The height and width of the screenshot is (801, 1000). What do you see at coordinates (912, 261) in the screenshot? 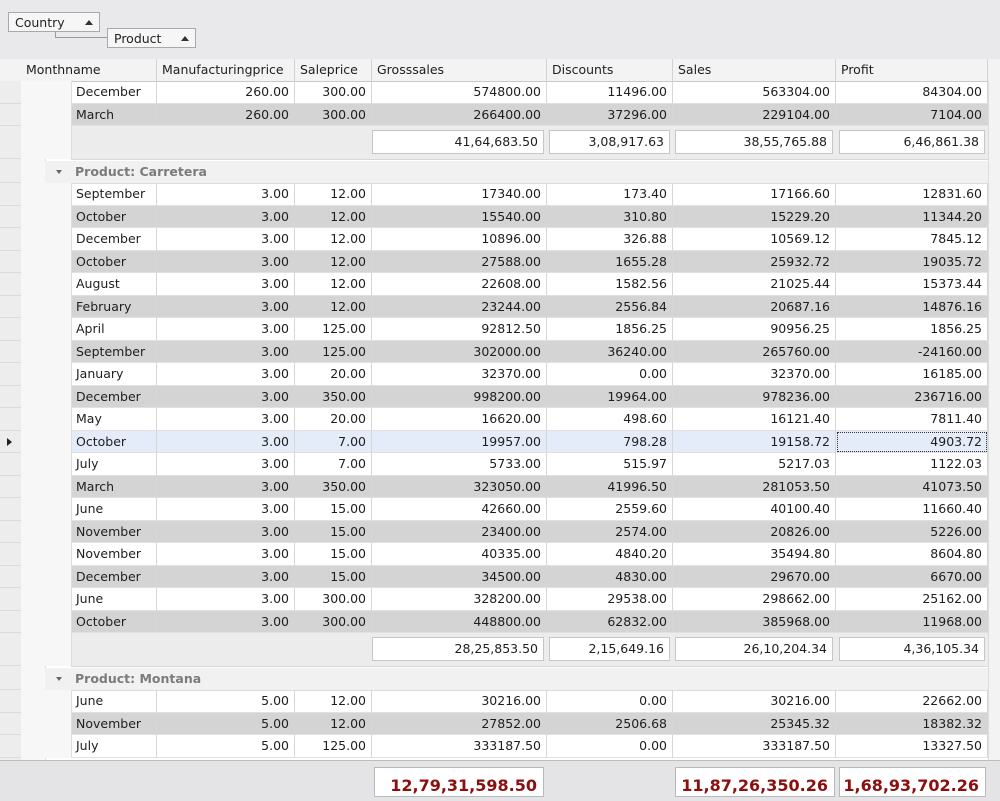
I see `cell-profit: 19035.72` at bounding box center [912, 261].